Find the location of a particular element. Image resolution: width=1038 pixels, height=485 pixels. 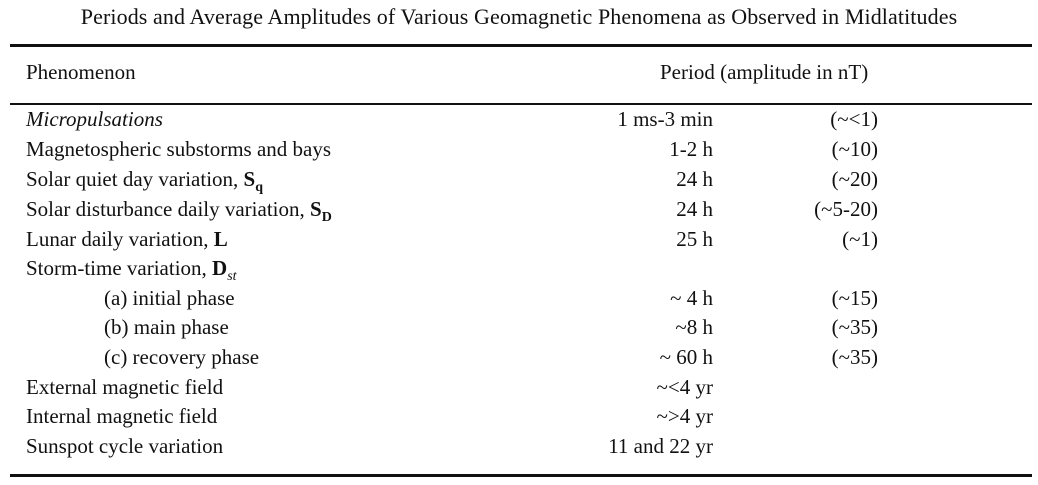

phenomenon-symbol: Dst is located at coordinates (224, 270).